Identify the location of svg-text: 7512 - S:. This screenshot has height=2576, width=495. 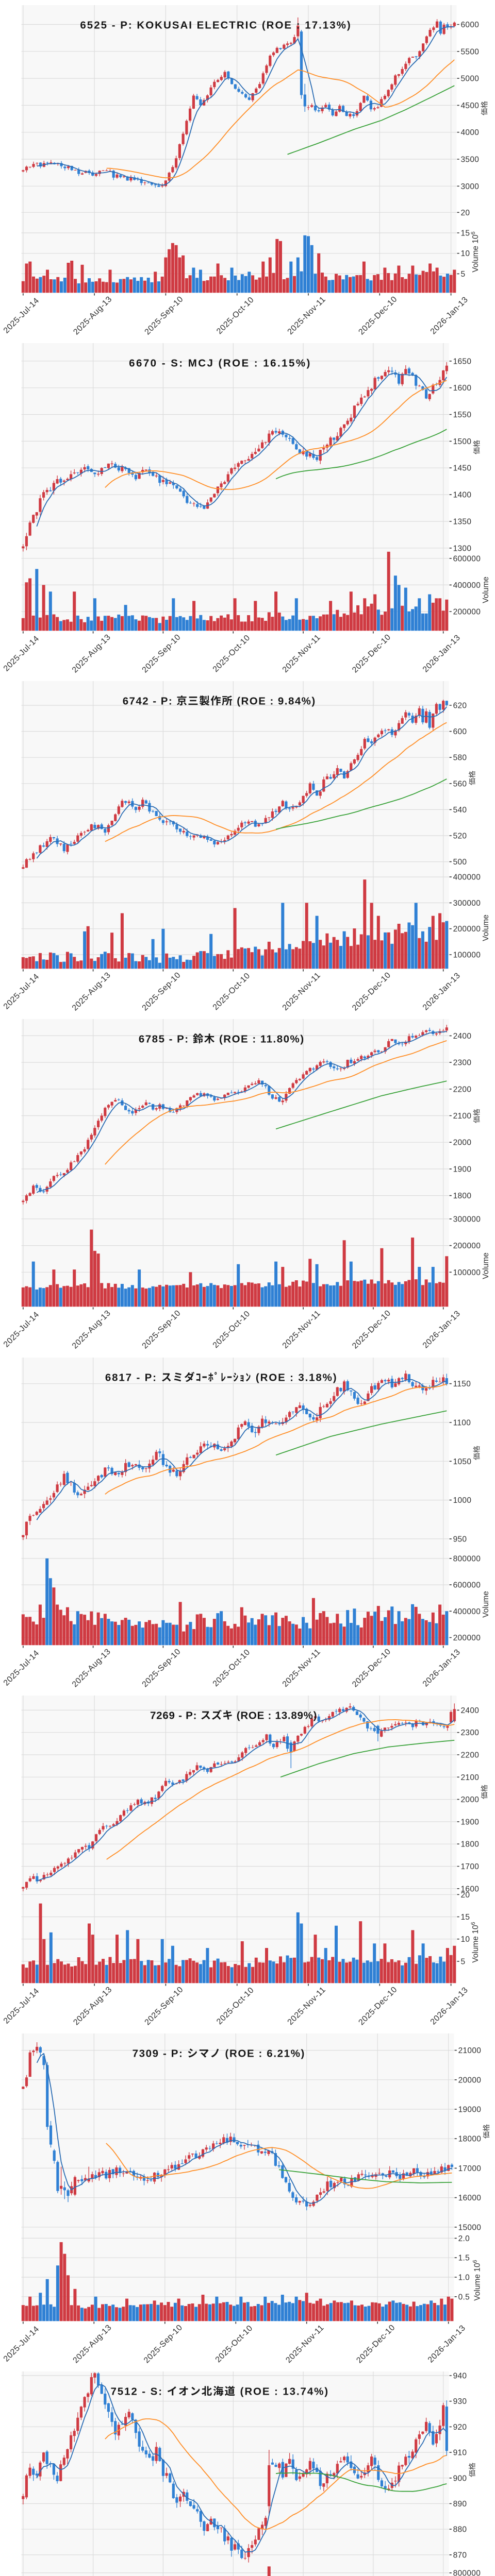
(139, 2392).